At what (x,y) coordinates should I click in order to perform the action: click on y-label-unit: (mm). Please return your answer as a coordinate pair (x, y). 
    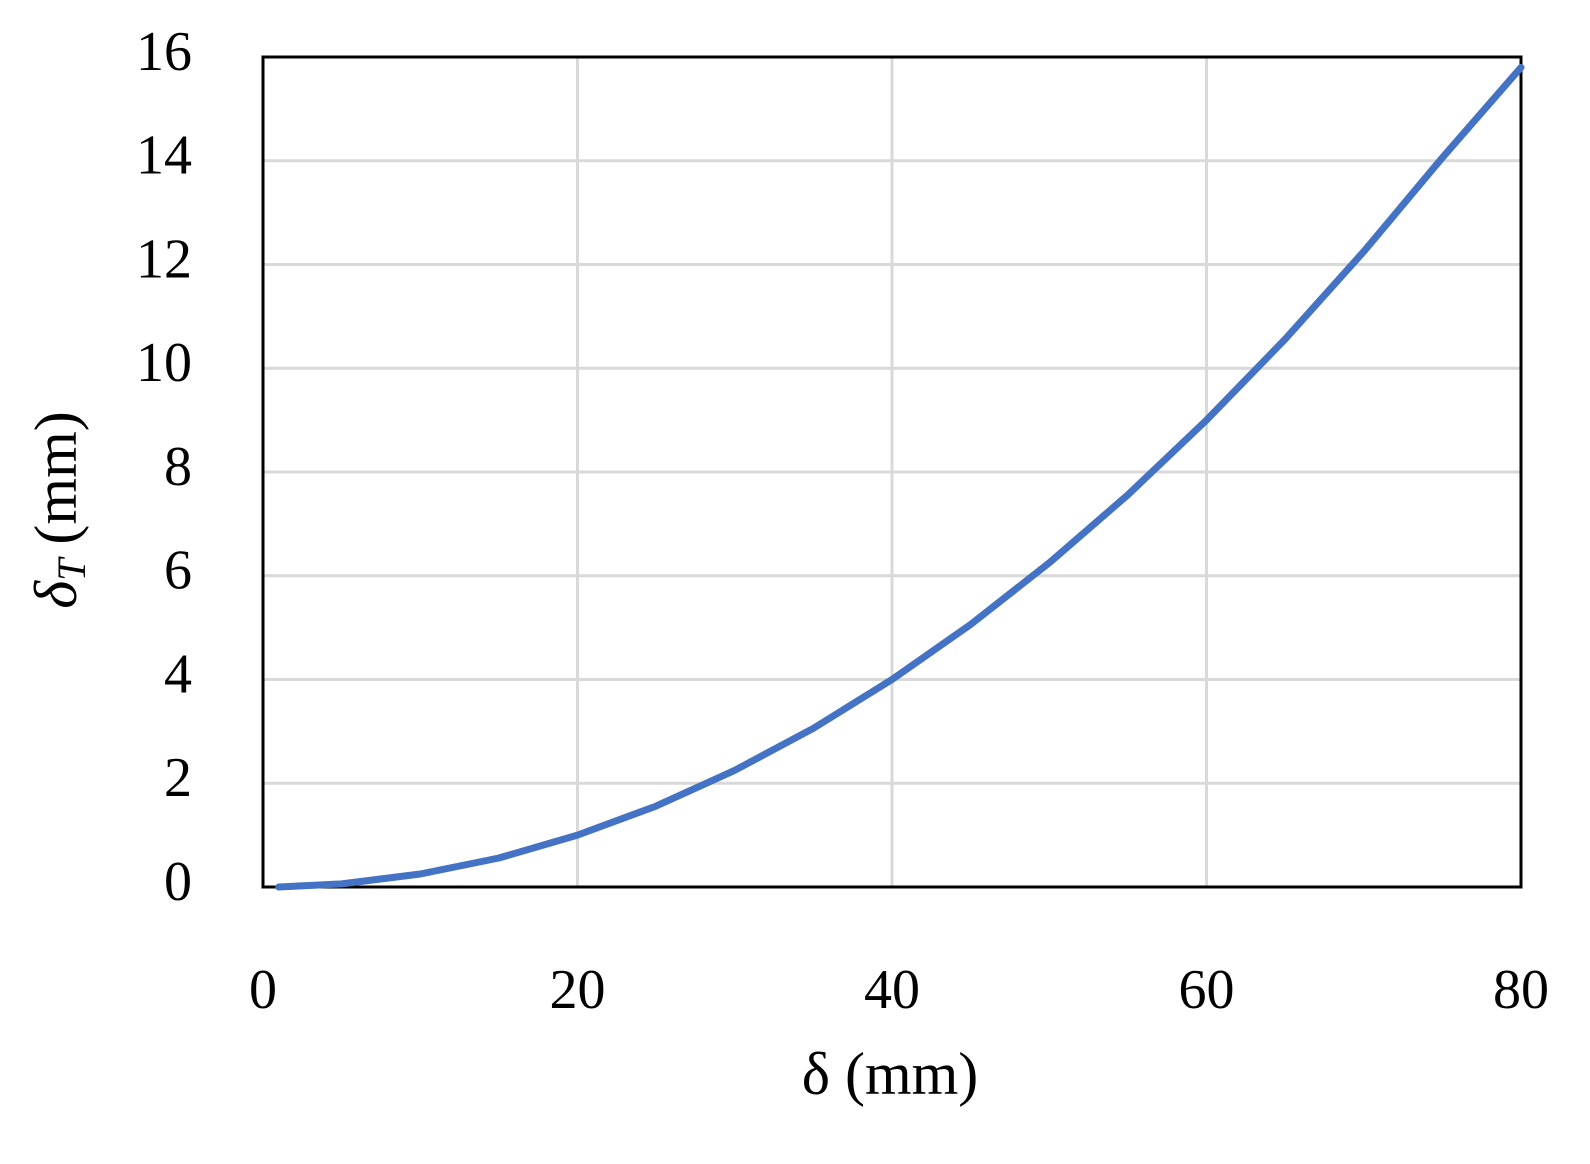
    Looking at the image, I should click on (56, 477).